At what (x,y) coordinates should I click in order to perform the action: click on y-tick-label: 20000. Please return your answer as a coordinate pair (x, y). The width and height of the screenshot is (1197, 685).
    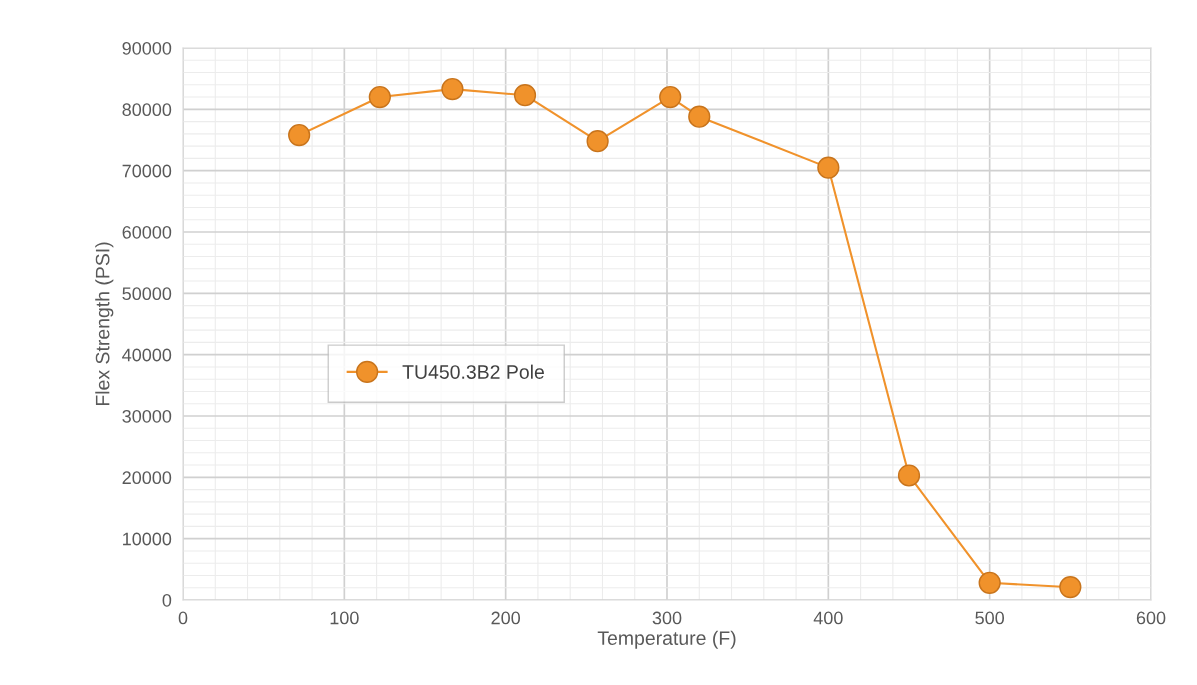
    Looking at the image, I should click on (147, 478).